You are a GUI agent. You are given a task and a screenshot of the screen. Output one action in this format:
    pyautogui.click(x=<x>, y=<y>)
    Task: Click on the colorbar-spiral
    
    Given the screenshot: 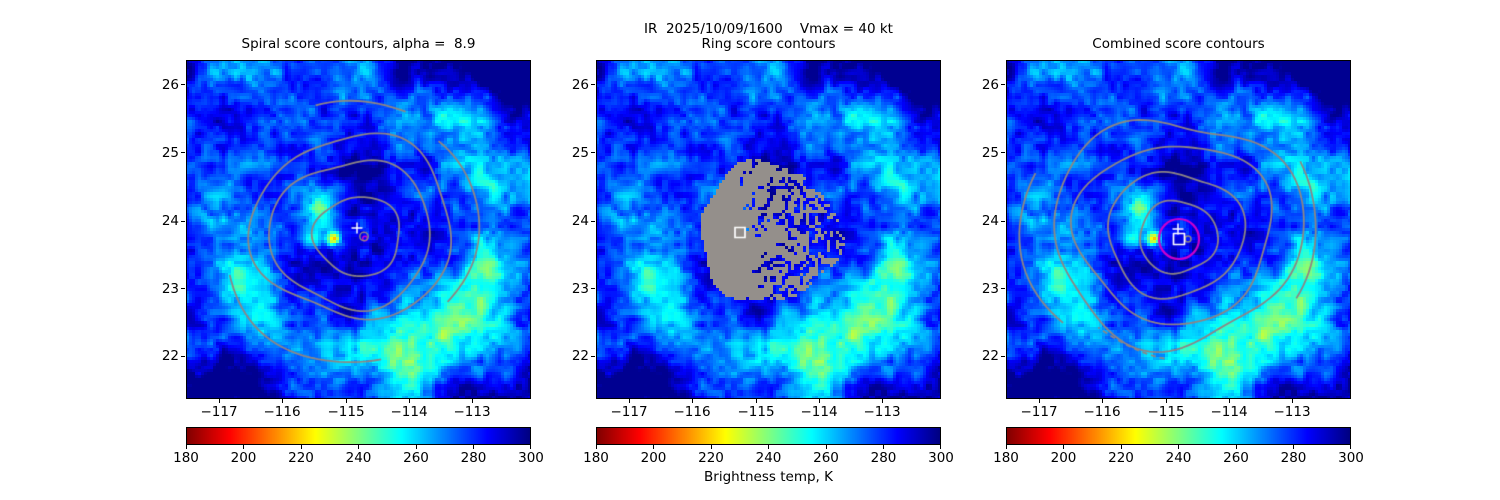 What is the action you would take?
    pyautogui.click(x=358, y=436)
    